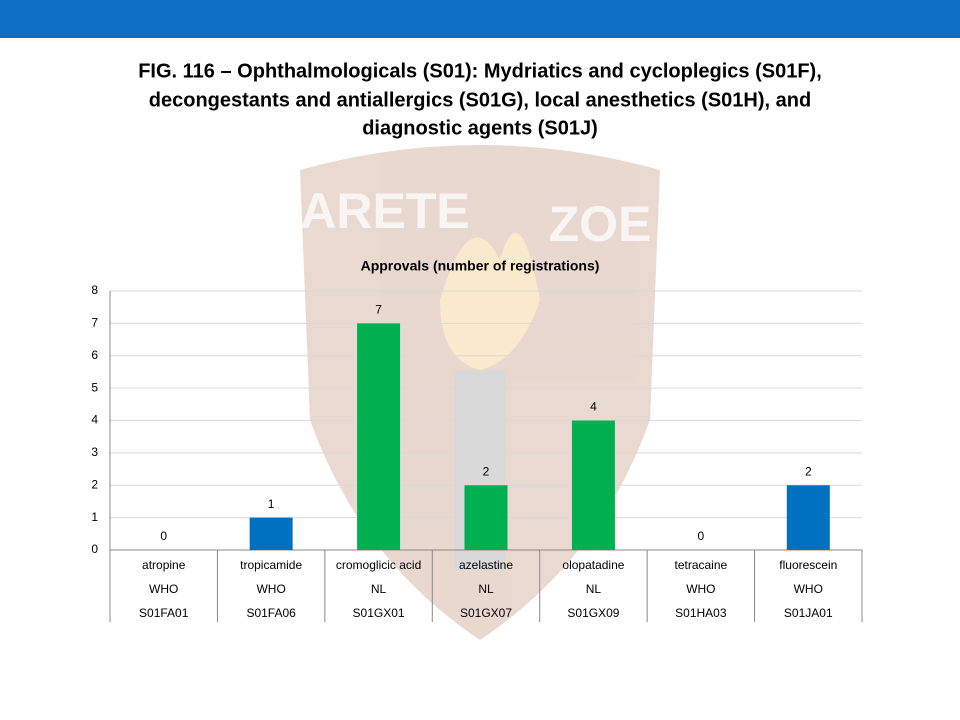 This screenshot has width=960, height=720. Describe the element at coordinates (808, 613) in the screenshot. I see `code-label: S01JA01` at that location.